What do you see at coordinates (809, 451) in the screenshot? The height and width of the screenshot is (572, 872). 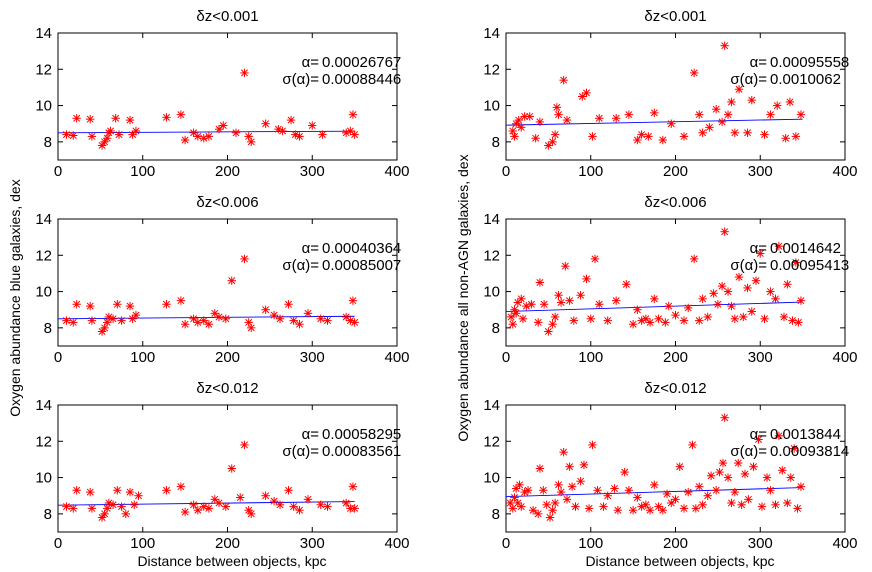 I see `sigma-value: 0.00093814` at bounding box center [809, 451].